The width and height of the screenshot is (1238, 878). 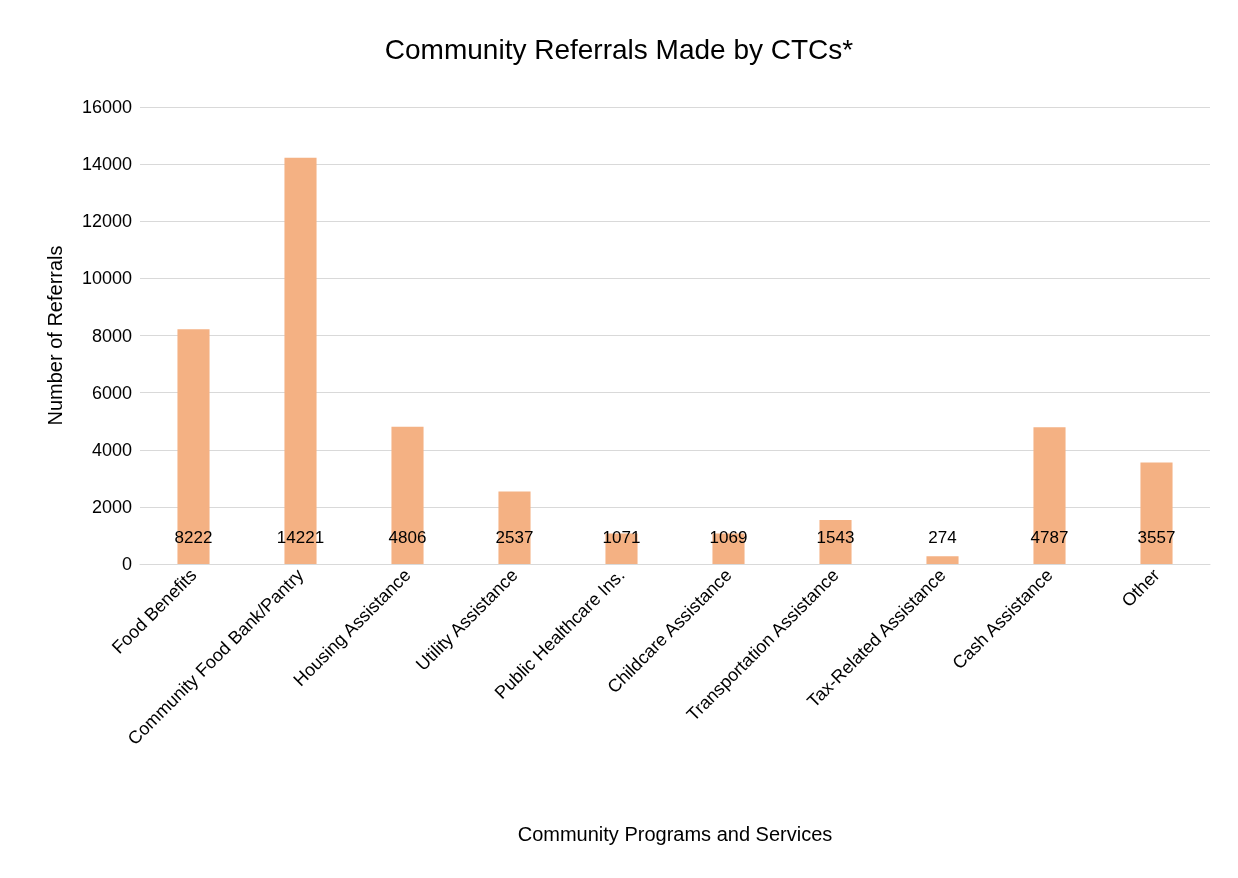 I want to click on y-tick-label: 16000, so click(x=106, y=107).